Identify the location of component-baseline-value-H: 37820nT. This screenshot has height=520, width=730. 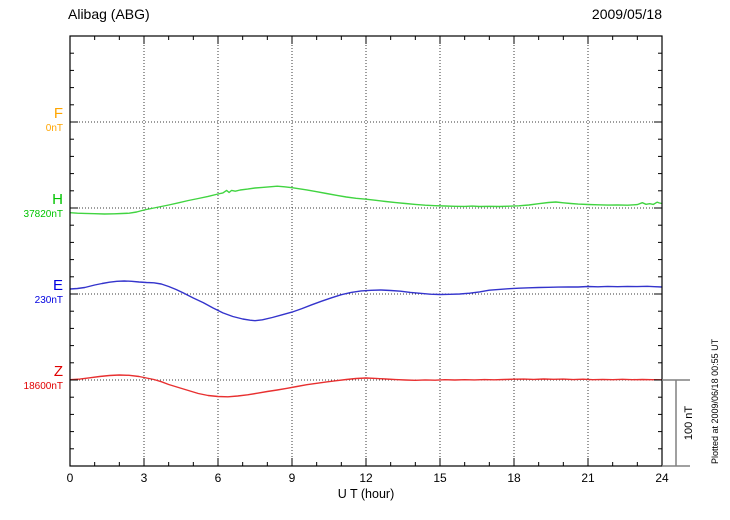
(43, 214).